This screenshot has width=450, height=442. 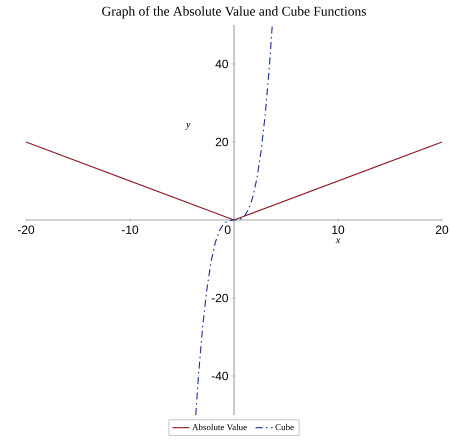 What do you see at coordinates (187, 126) in the screenshot?
I see `y-axis-title: y` at bounding box center [187, 126].